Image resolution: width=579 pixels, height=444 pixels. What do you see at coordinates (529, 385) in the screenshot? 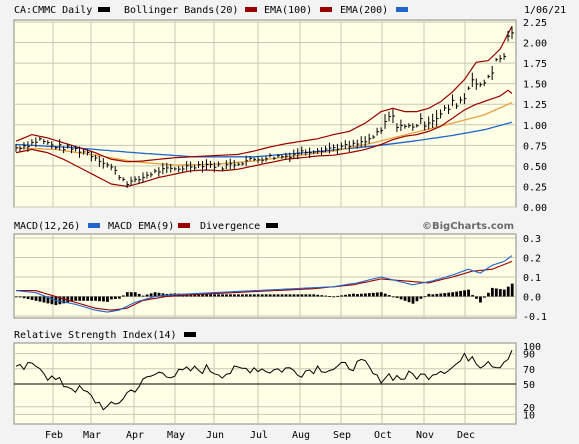
I see `y-tick-label: 50` at bounding box center [529, 385].